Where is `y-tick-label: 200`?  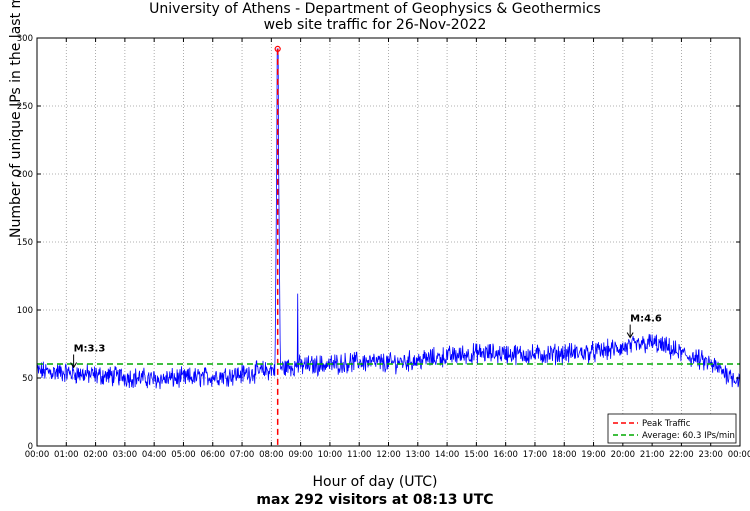
y-tick-label: 200 is located at coordinates (25, 175).